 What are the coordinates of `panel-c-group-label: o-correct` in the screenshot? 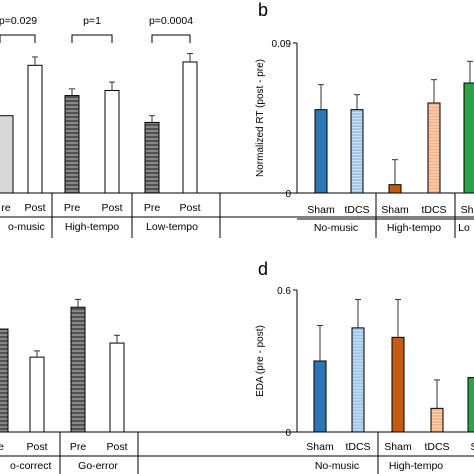 It's located at (31, 466).